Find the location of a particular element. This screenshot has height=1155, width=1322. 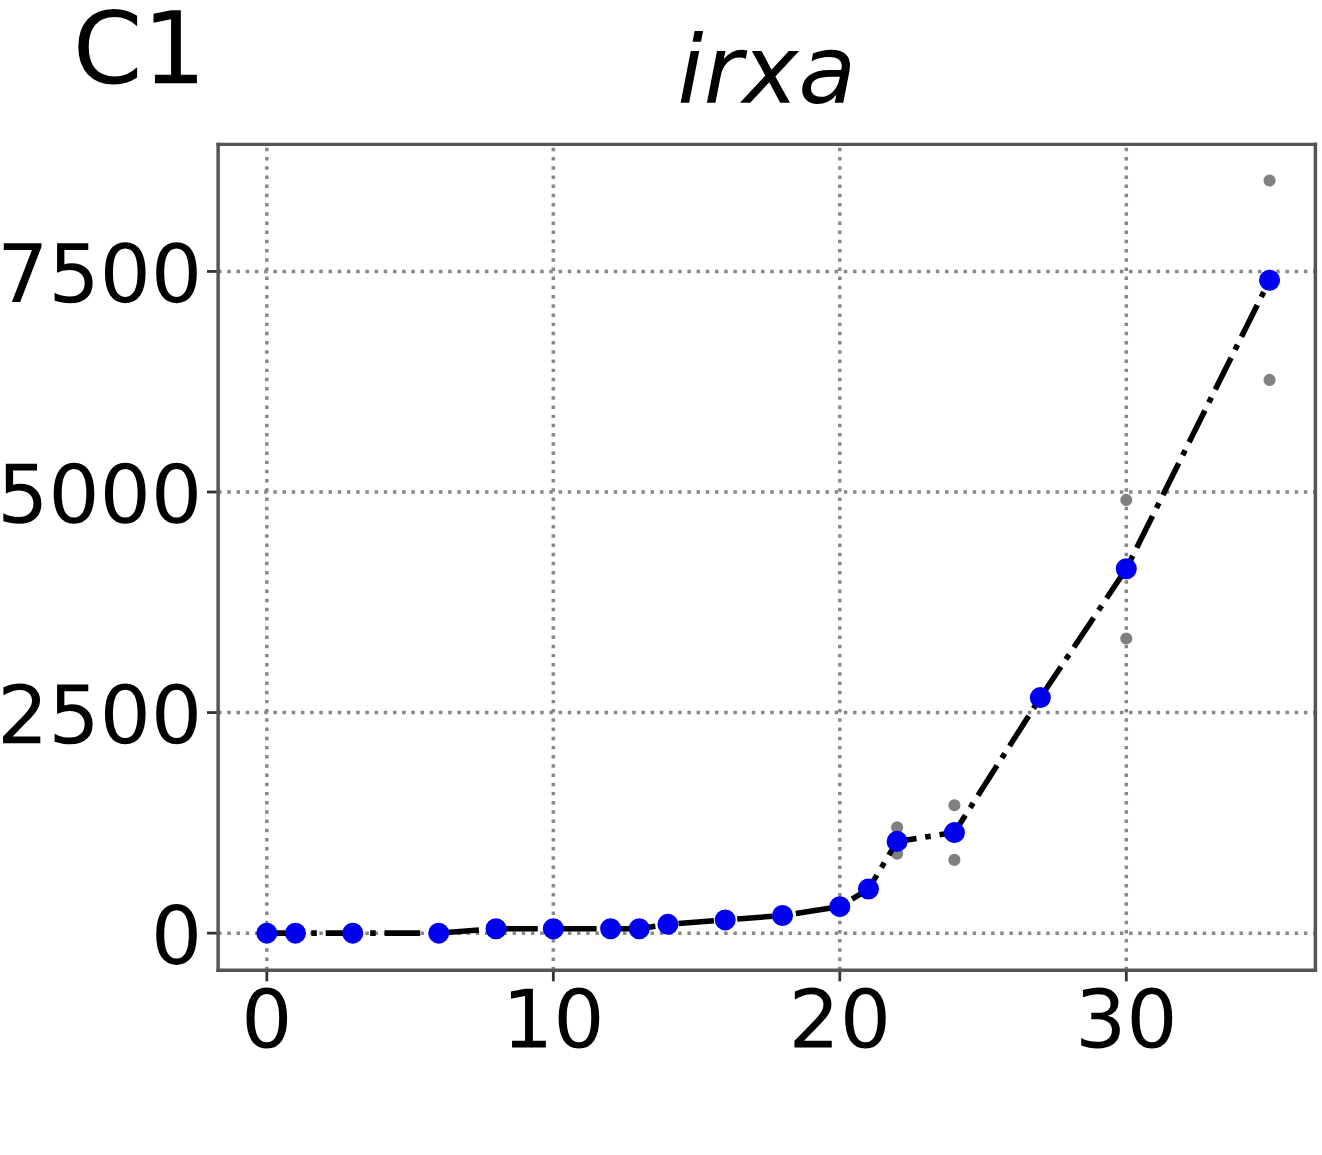

y-tick-label: 5000 is located at coordinates (100, 493).